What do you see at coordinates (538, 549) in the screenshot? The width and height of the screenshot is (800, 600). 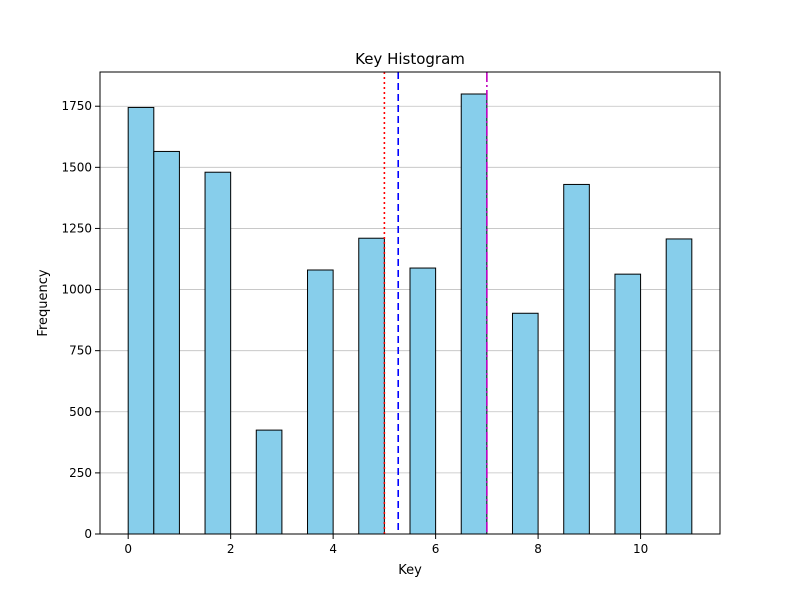 I see `x-tick-label: 8` at bounding box center [538, 549].